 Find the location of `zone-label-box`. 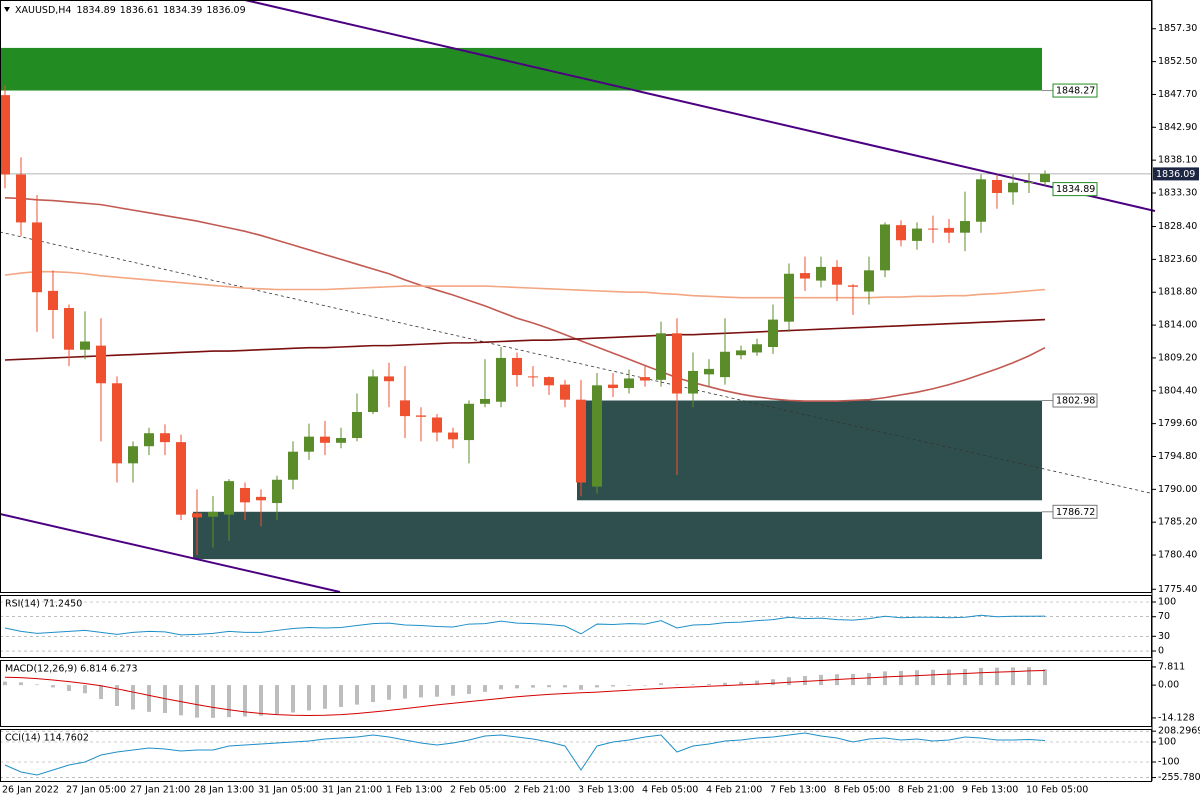

zone-label-box is located at coordinates (1075, 511).